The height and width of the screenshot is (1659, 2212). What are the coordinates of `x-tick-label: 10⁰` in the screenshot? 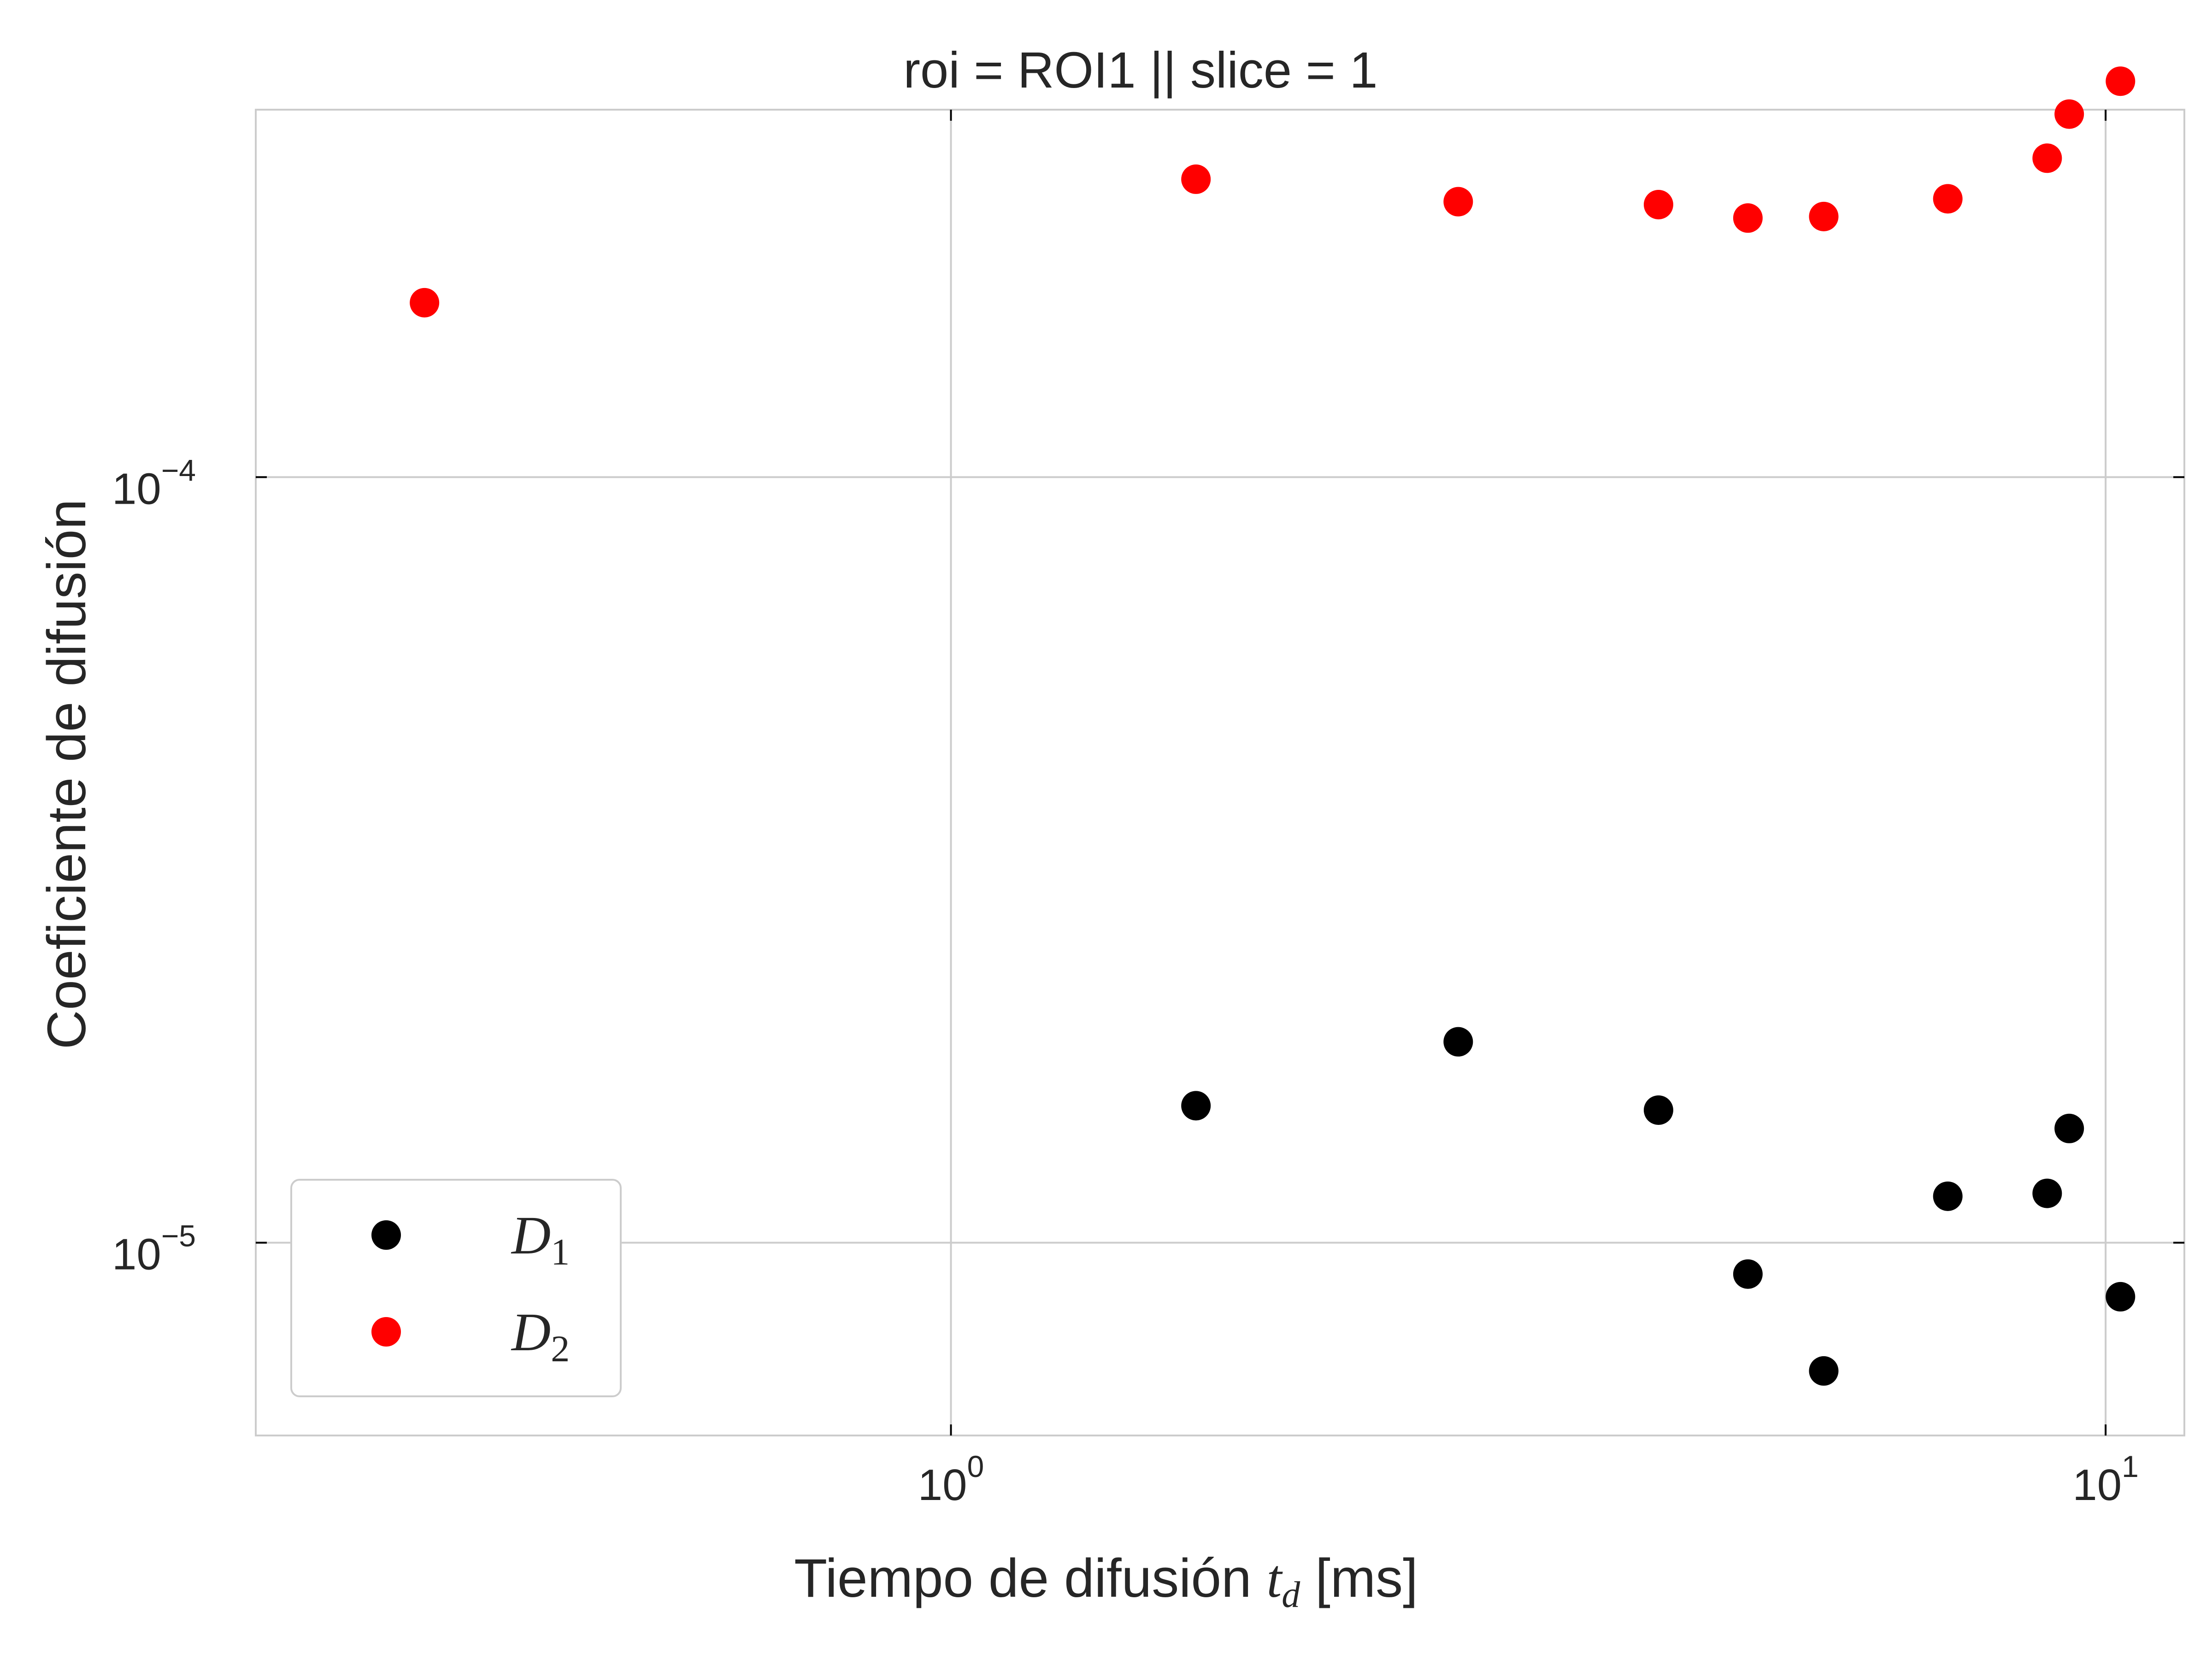 It's located at (951, 1479).